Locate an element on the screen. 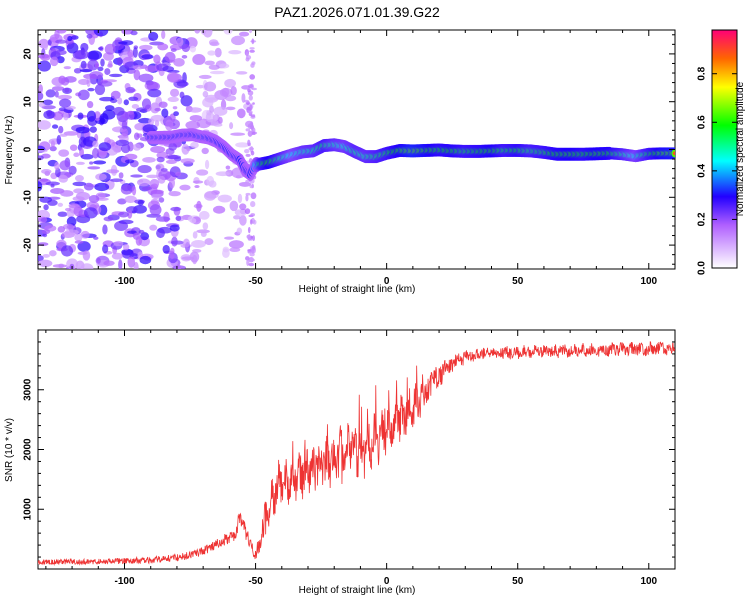  colorbar-rect is located at coordinates (724, 149).